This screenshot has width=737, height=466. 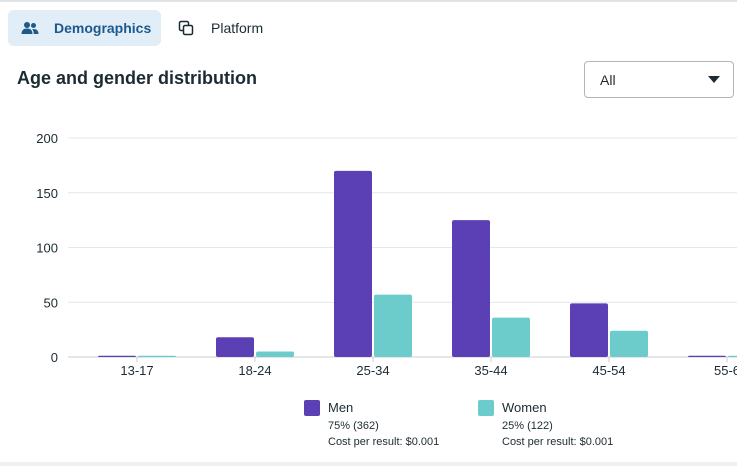 What do you see at coordinates (368, 1) in the screenshot?
I see `top-border` at bounding box center [368, 1].